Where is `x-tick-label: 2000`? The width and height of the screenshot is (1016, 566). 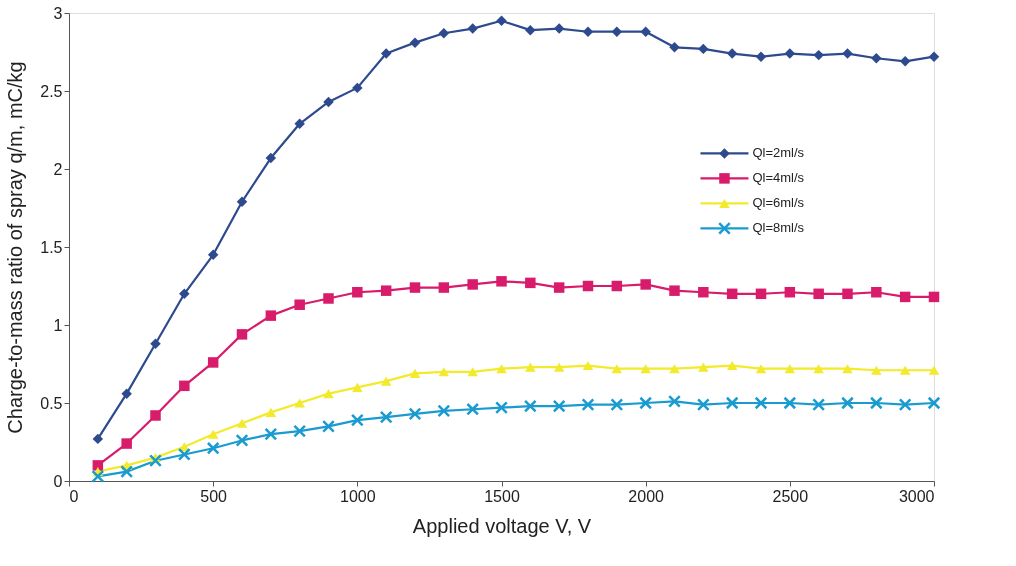 x-tick-label: 2000 is located at coordinates (646, 496).